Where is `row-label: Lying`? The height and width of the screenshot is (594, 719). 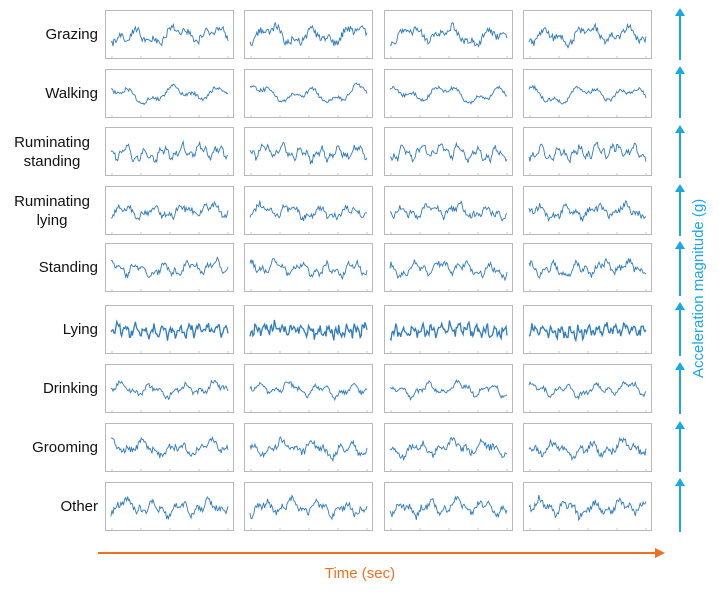 row-label: Lying is located at coordinates (49, 329).